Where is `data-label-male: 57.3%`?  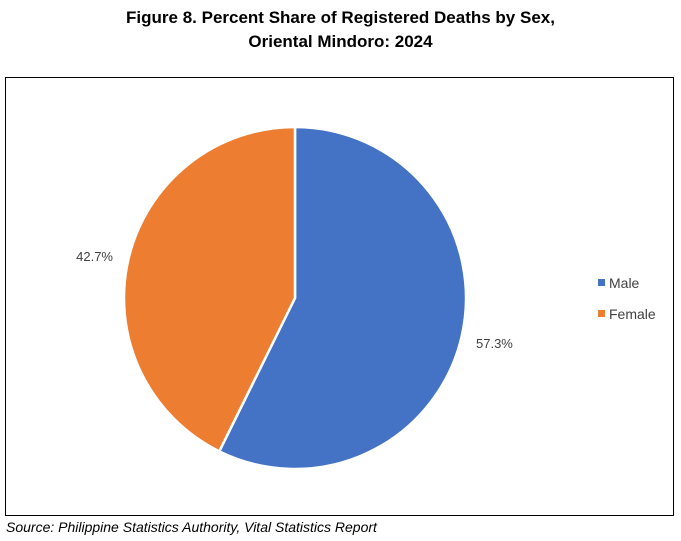
data-label-male: 57.3% is located at coordinates (494, 343).